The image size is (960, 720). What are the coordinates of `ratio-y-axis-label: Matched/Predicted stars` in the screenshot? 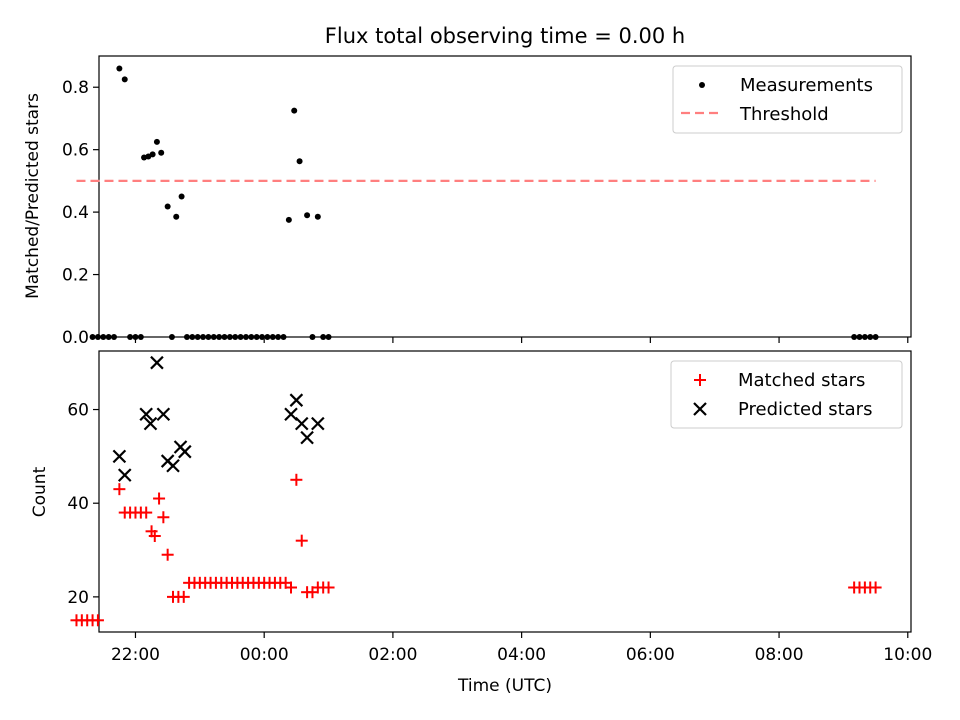 It's located at (33, 196).